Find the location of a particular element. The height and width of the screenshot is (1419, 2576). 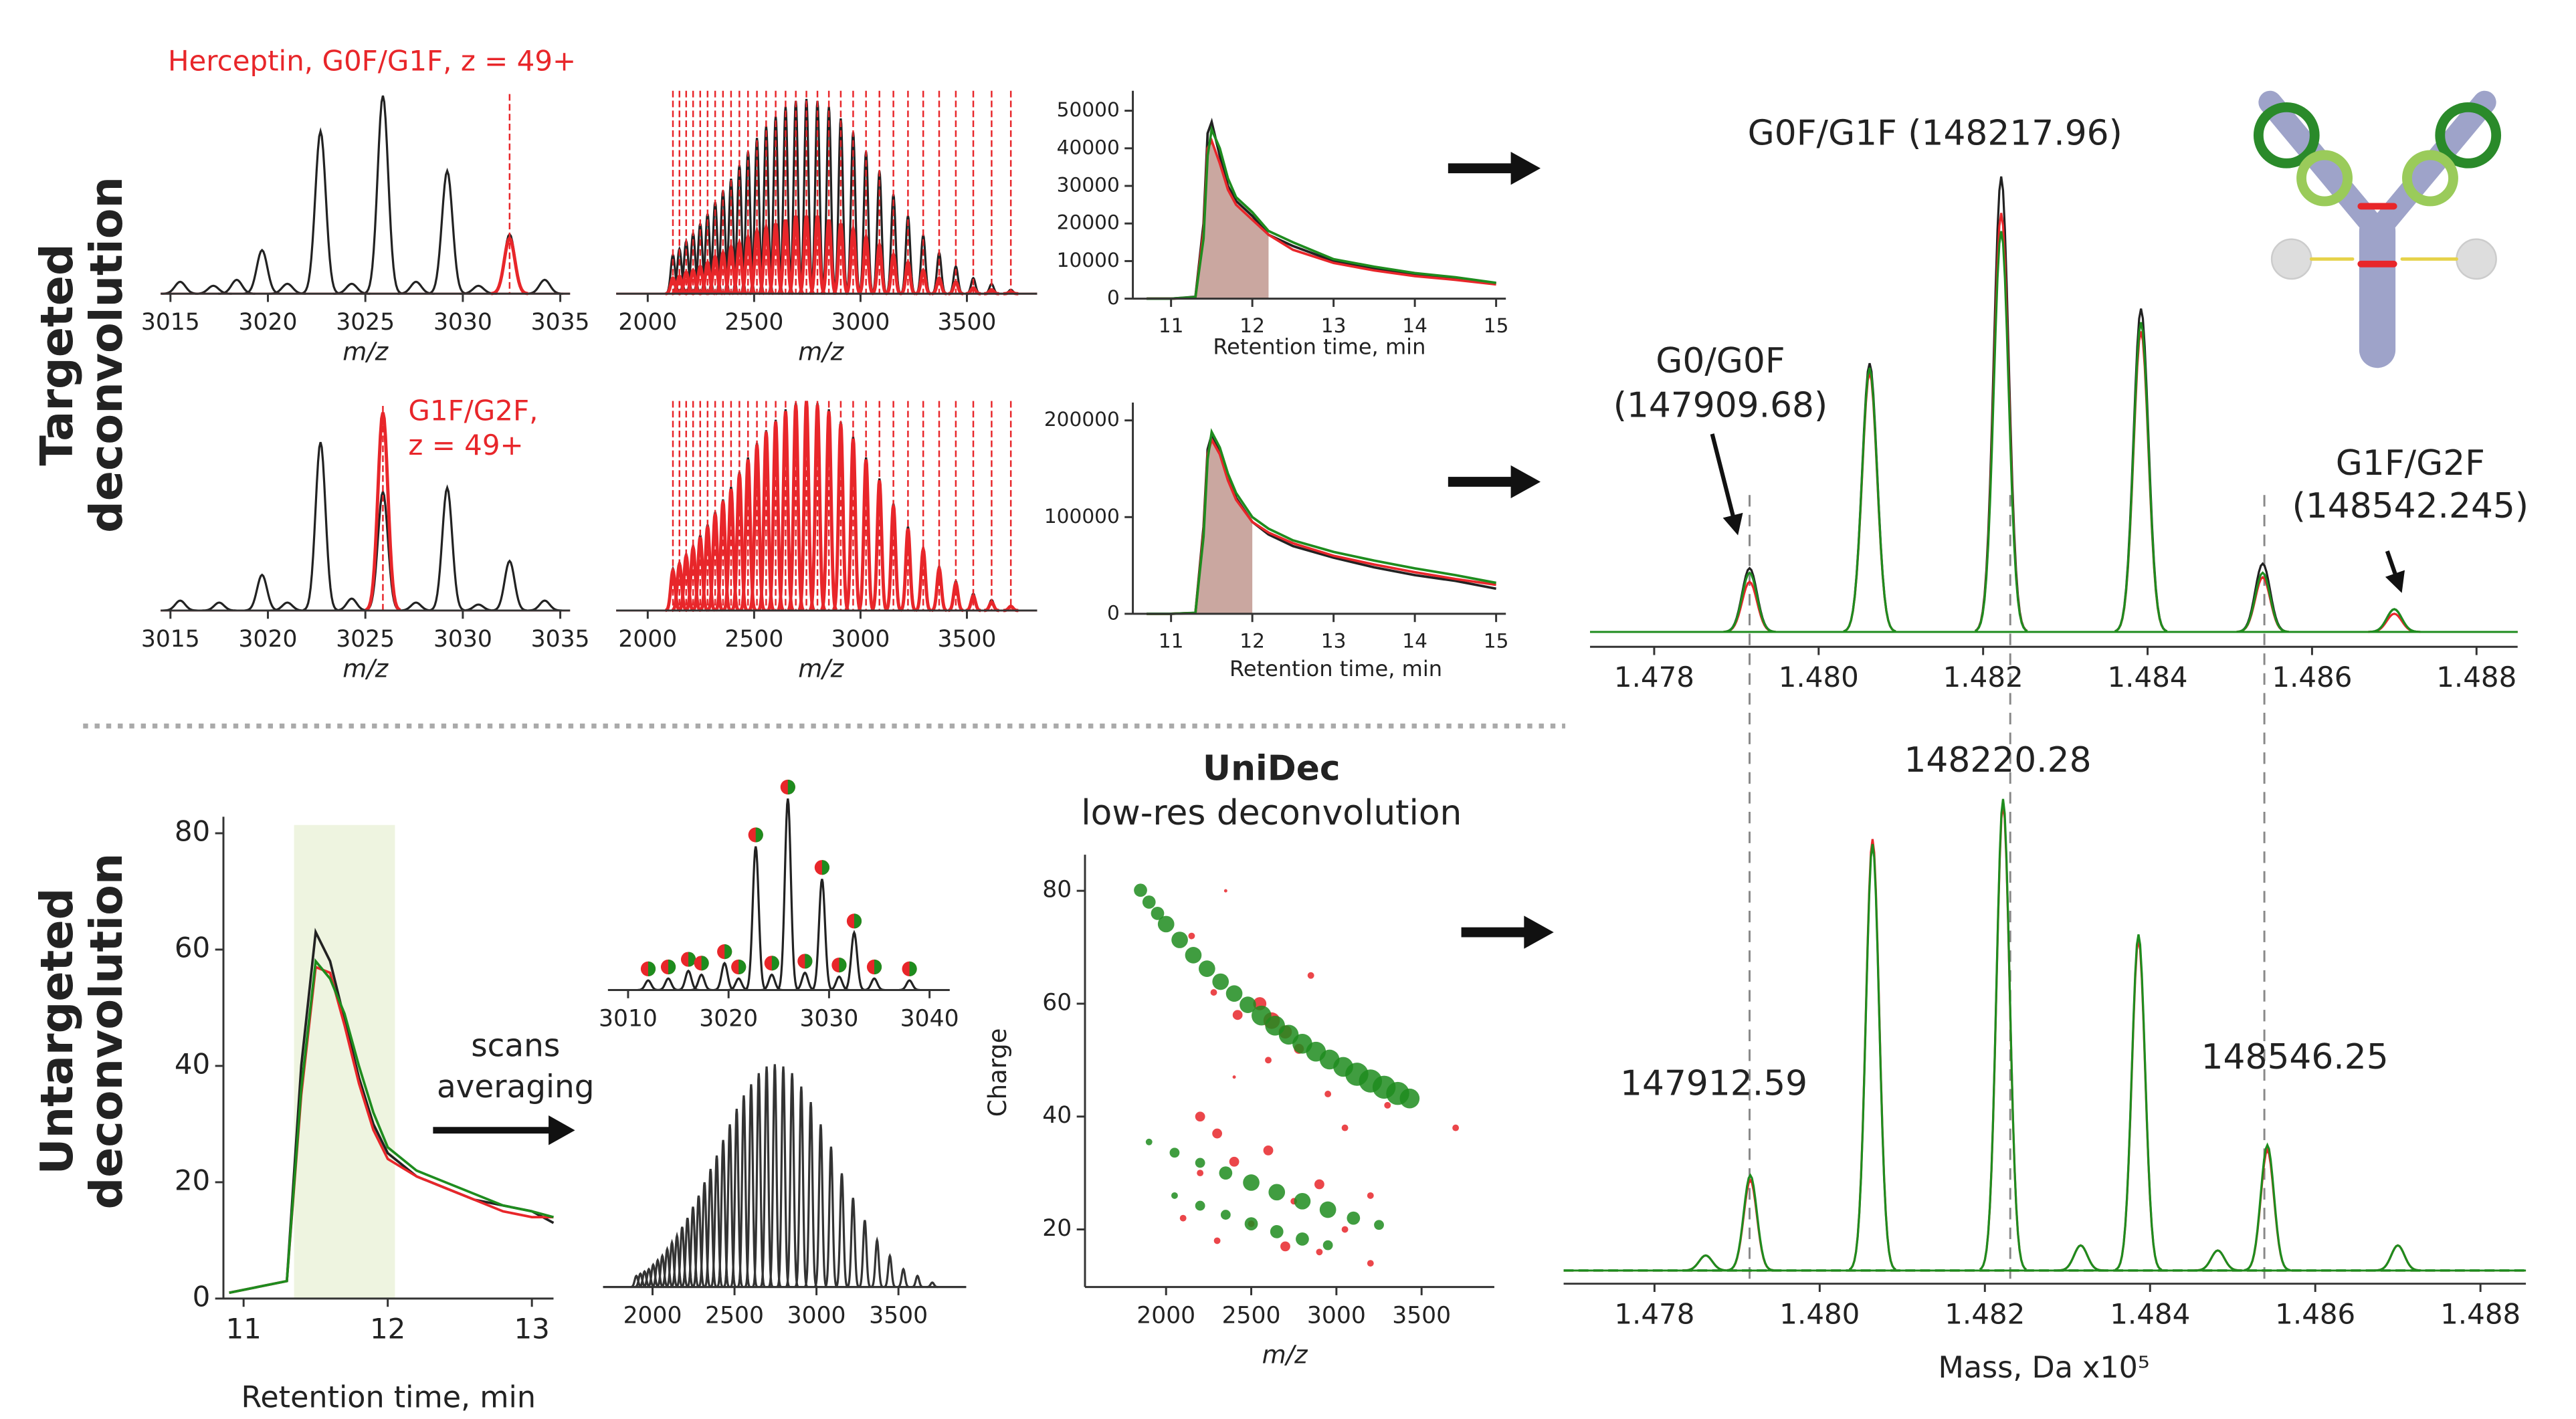

y-tick-label: 20000 is located at coordinates (1088, 222).